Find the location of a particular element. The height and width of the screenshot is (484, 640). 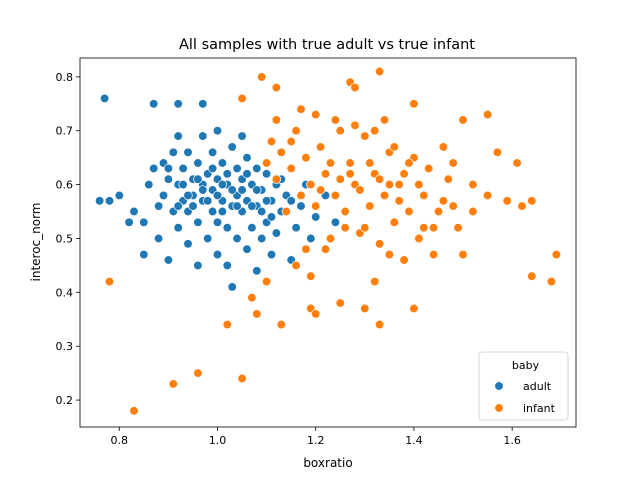

legend: baby adult infant is located at coordinates (523, 386).